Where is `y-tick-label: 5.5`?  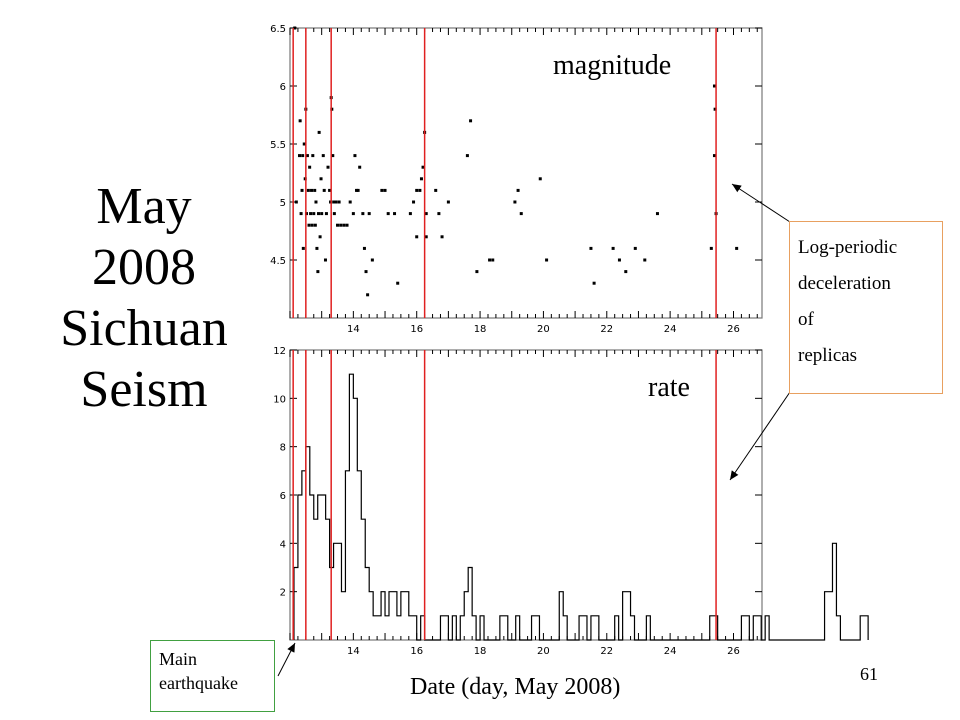 y-tick-label: 5.5 is located at coordinates (278, 145).